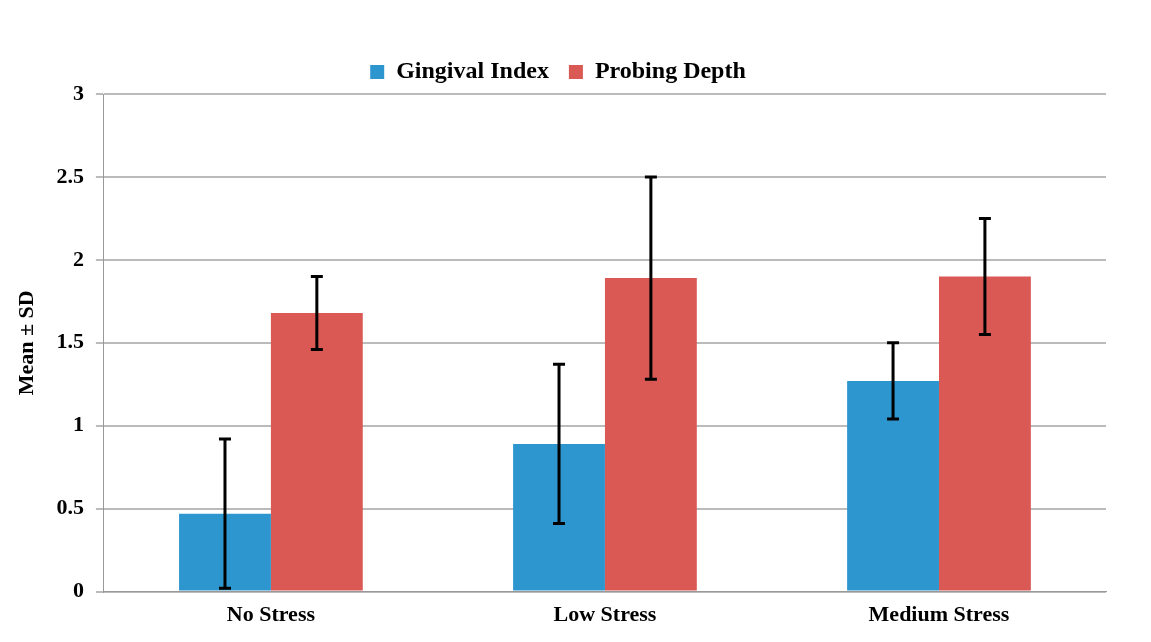 This screenshot has width=1151, height=642. What do you see at coordinates (70, 175) in the screenshot?
I see `y-tick-label: 2.5` at bounding box center [70, 175].